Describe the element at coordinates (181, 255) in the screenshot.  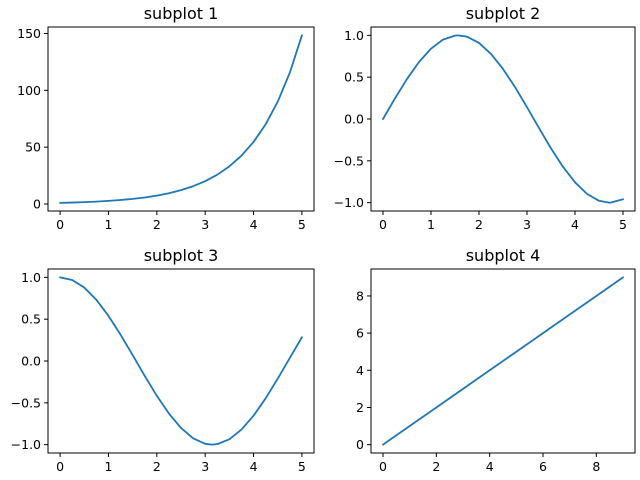
I see `subplot-title: subplot 3` at that location.